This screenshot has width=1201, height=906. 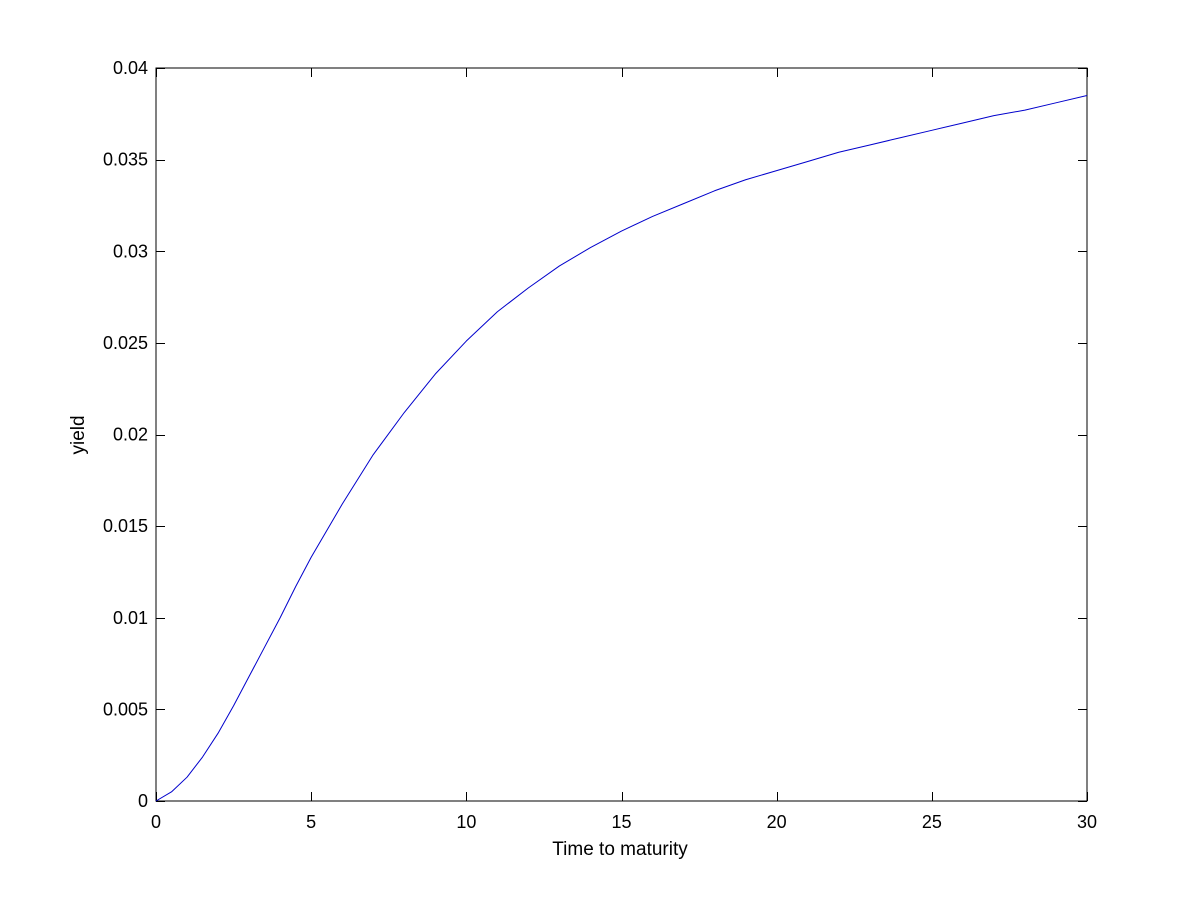 What do you see at coordinates (777, 822) in the screenshot?
I see `x-tick-label: 20` at bounding box center [777, 822].